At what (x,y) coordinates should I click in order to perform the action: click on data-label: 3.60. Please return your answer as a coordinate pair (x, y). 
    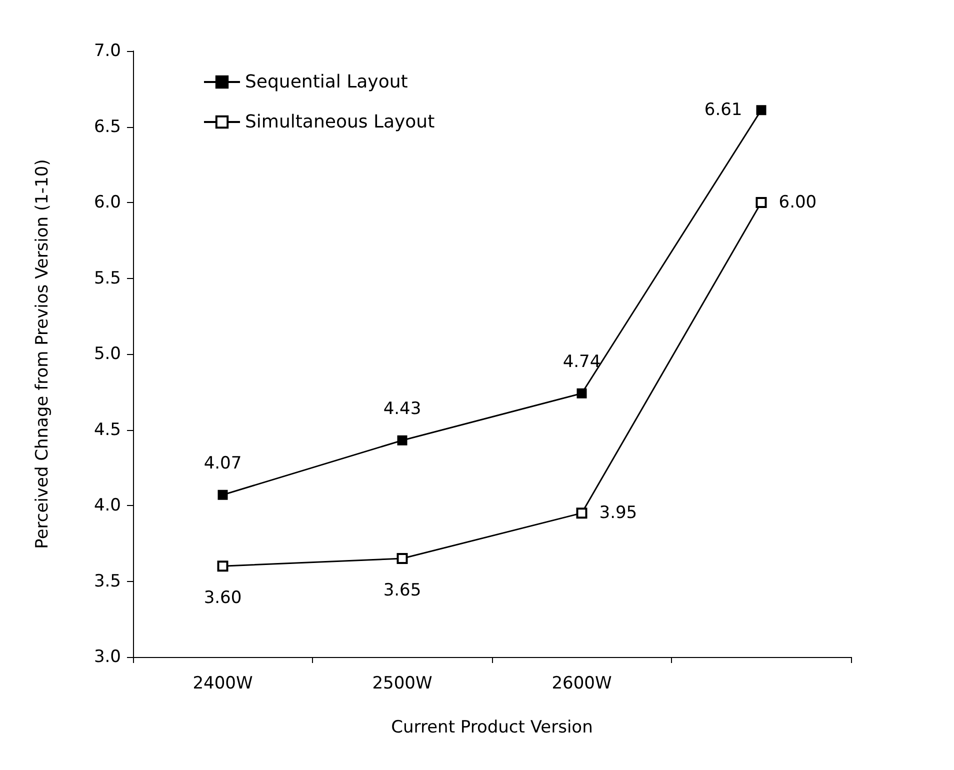
    Looking at the image, I should click on (223, 598).